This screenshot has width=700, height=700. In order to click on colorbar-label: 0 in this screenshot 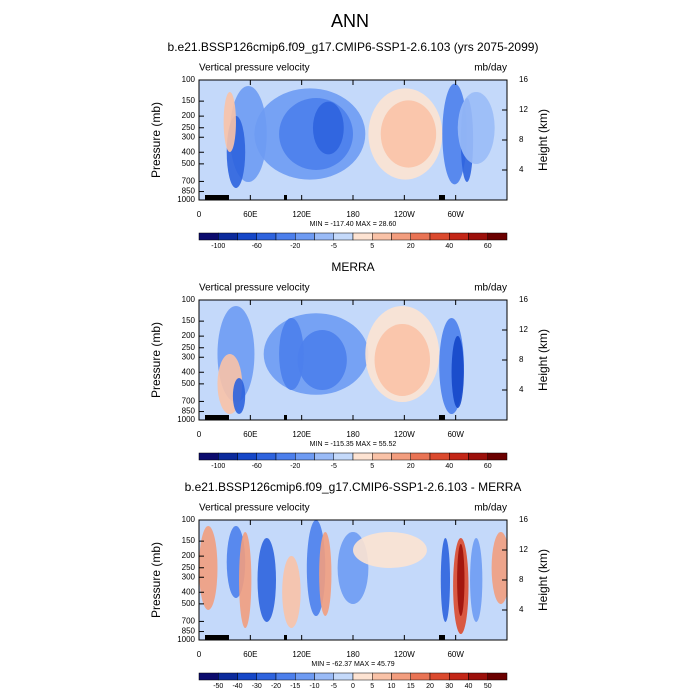, I will do `click(353, 686)`.